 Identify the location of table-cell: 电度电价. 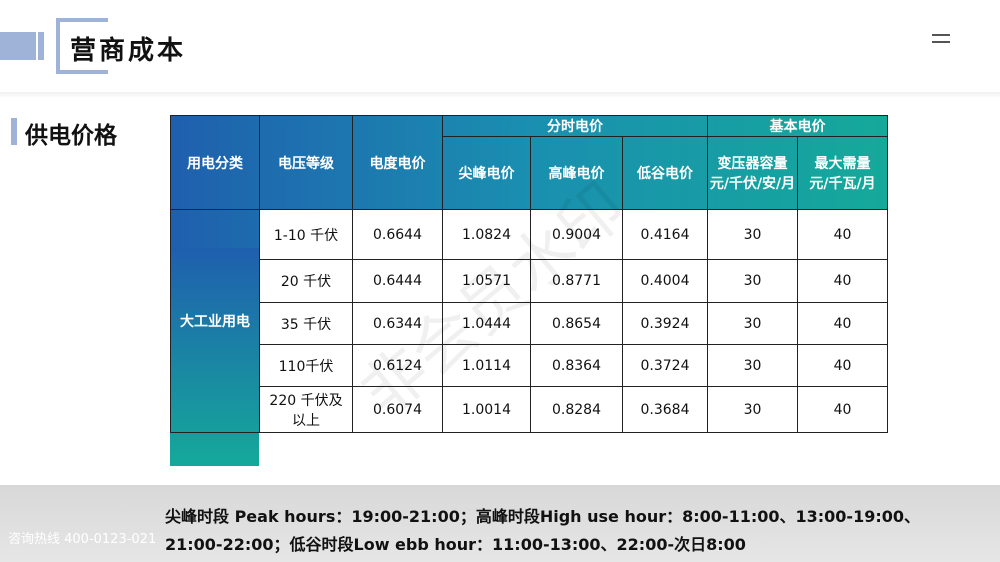
(397, 162).